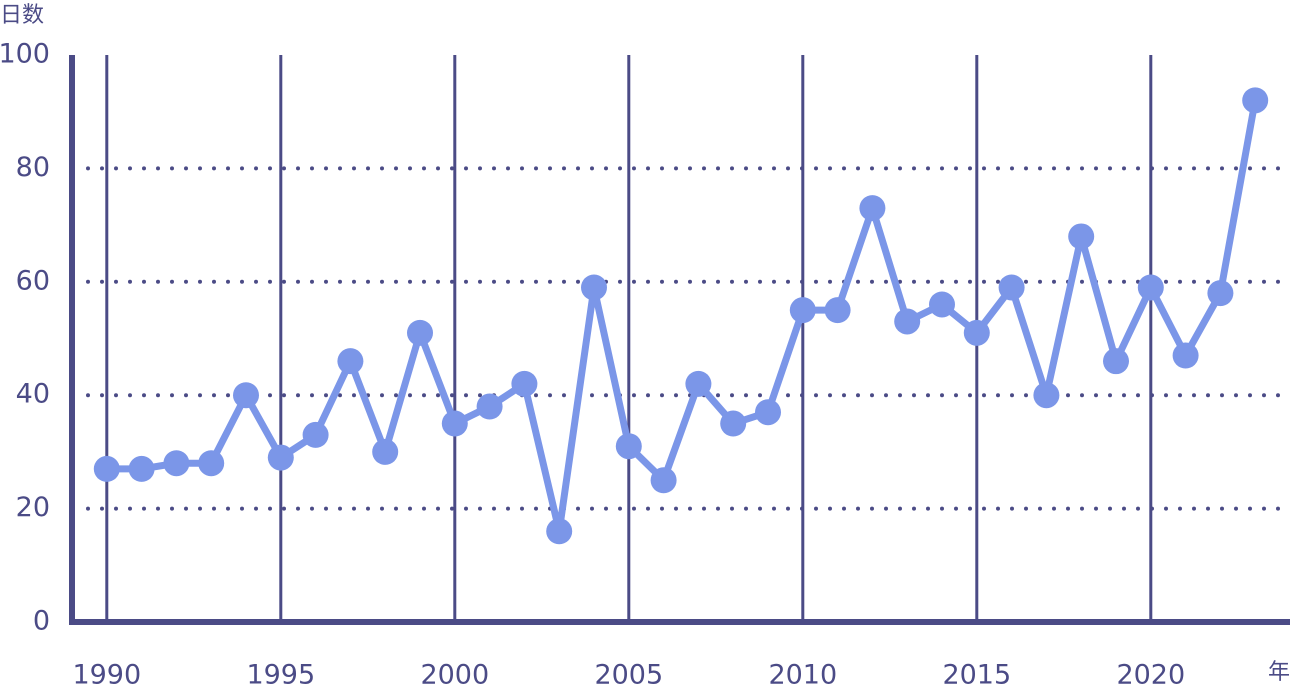 This screenshot has width=1294, height=690. What do you see at coordinates (25, 54) in the screenshot?
I see `y-tick-label: 100` at bounding box center [25, 54].